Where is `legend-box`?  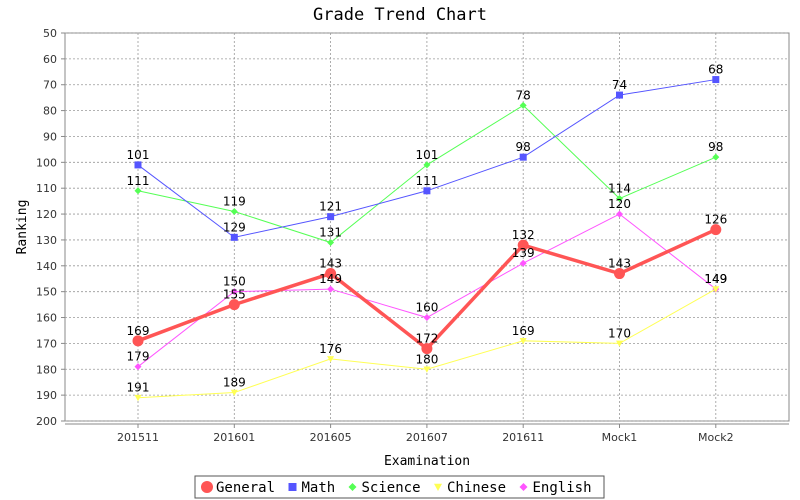 legend-box is located at coordinates (399, 487).